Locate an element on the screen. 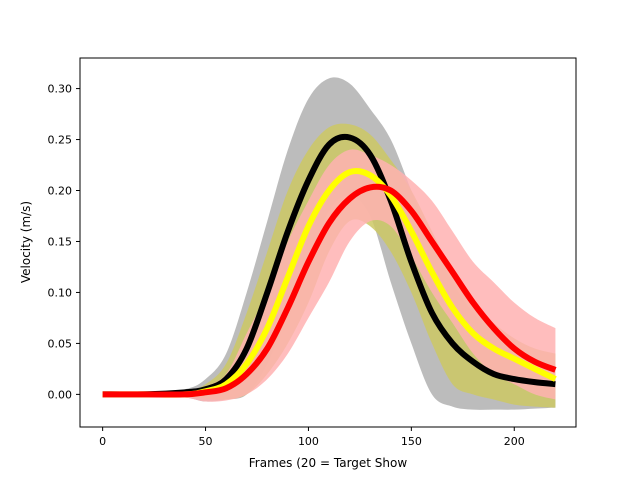 This screenshot has height=484, width=640. y-tick-label: 0.15 is located at coordinates (60, 241).